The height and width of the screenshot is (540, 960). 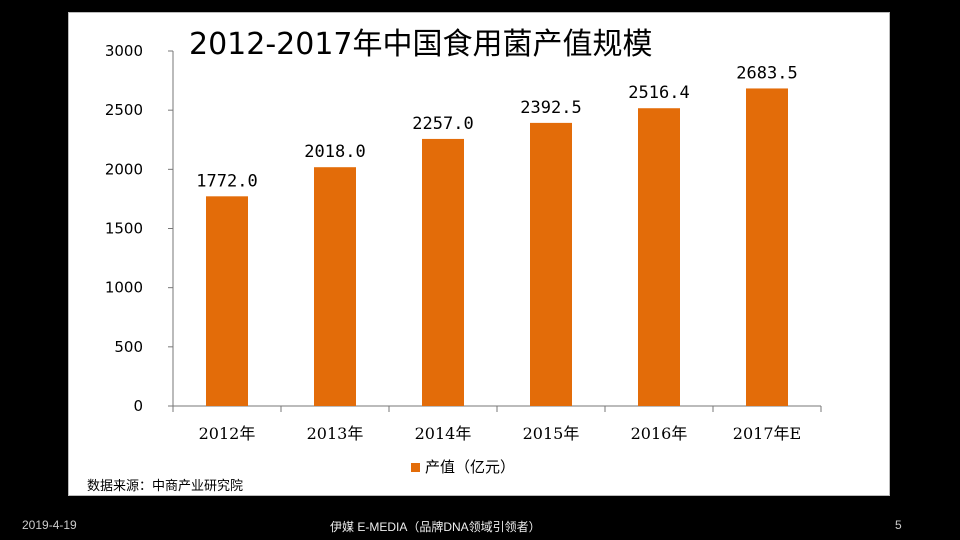 I want to click on legend-group: 产值（亿元）, so click(x=463, y=467).